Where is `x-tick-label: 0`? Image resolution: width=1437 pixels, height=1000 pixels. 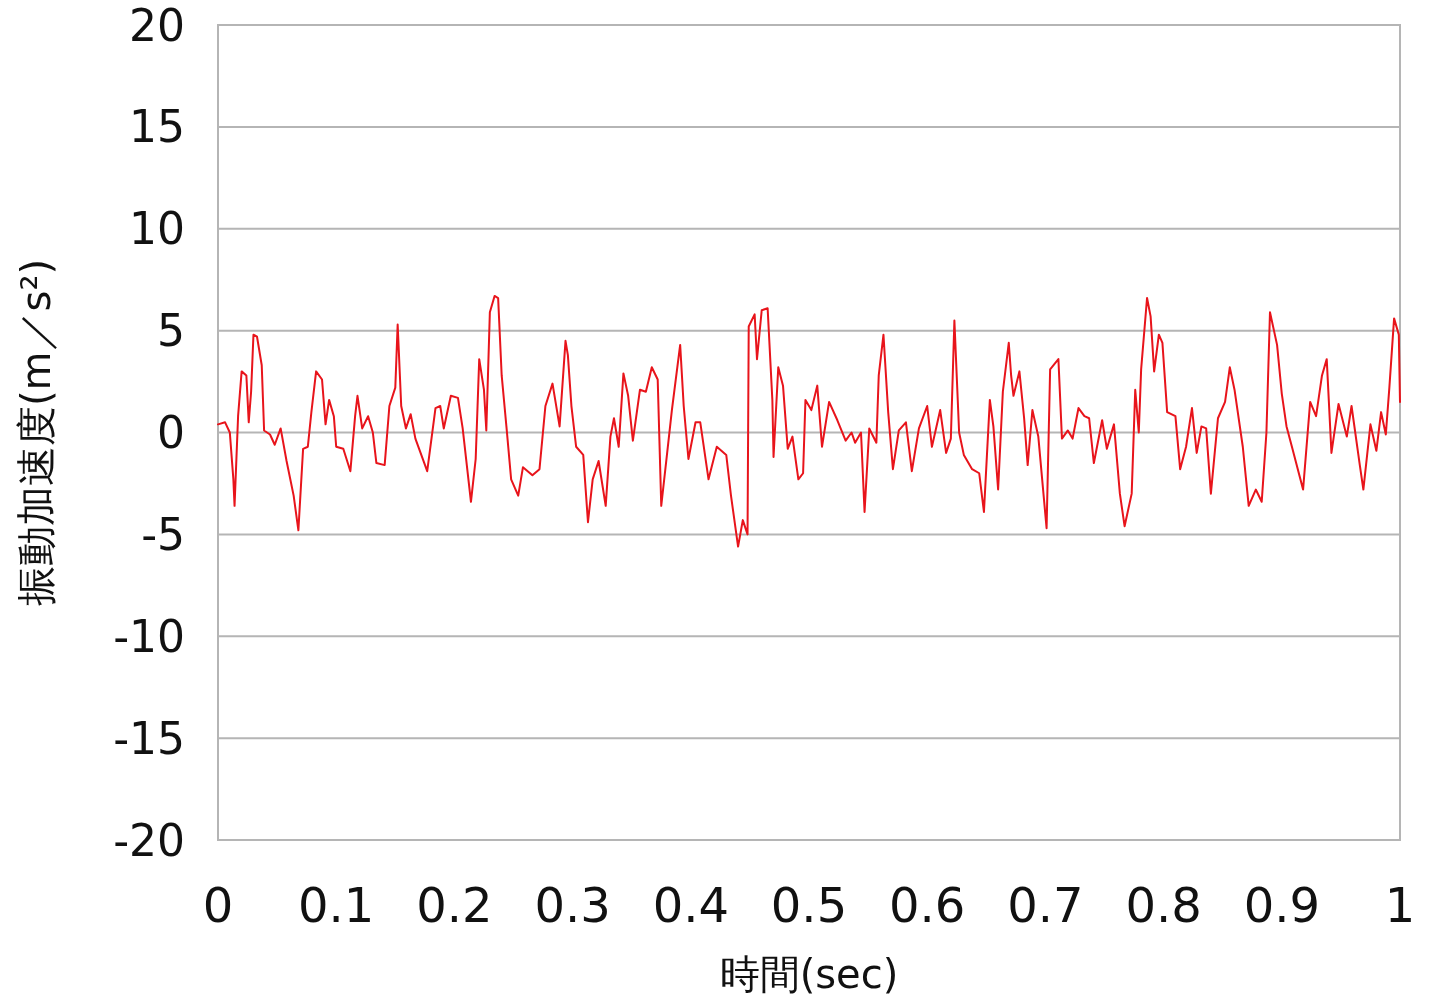 x-tick-label: 0 is located at coordinates (218, 905).